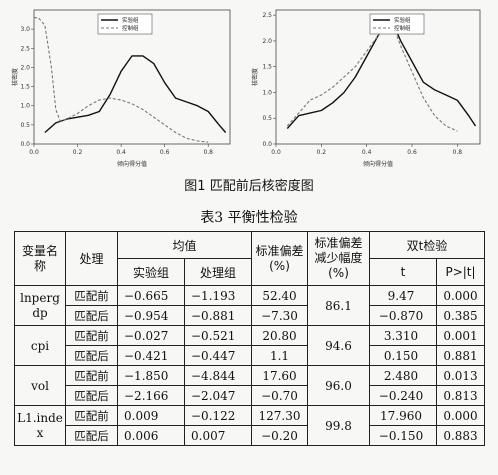  What do you see at coordinates (218, 435) in the screenshot?
I see `control-mean: 0.007` at bounding box center [218, 435].